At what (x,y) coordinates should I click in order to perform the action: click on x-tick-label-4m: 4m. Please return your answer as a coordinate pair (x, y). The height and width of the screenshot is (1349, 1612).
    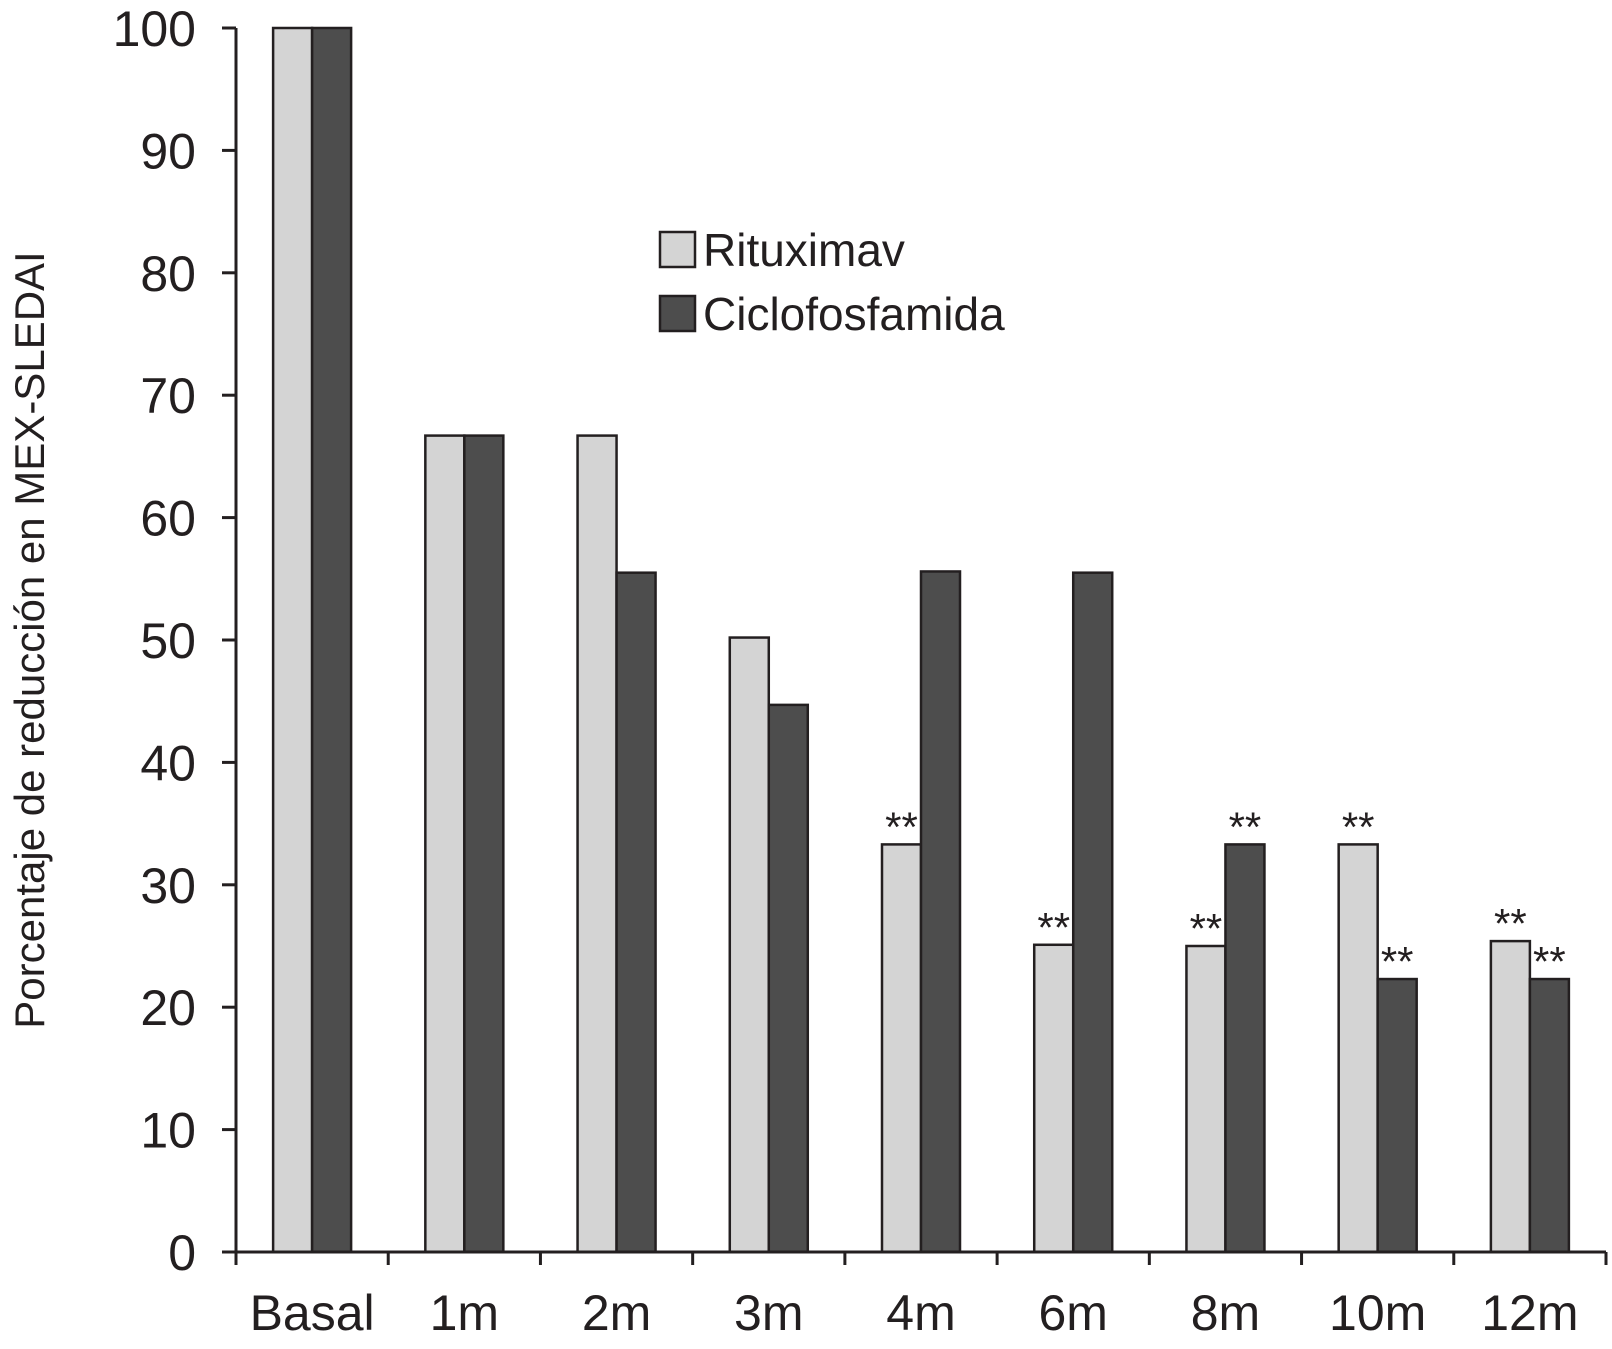
    Looking at the image, I should click on (920, 1313).